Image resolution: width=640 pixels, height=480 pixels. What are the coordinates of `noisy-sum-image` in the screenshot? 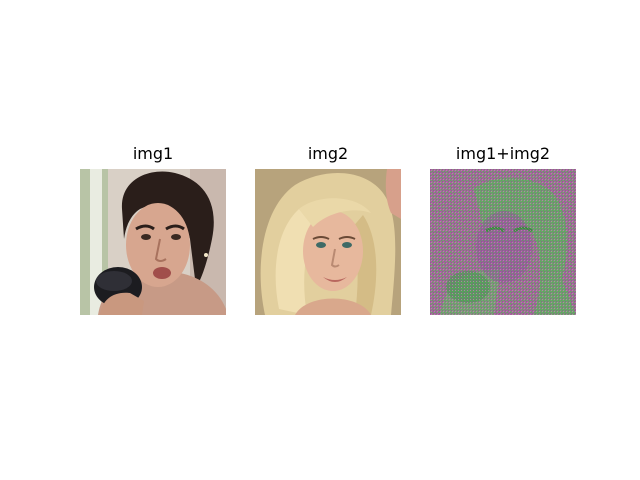 It's located at (503, 242).